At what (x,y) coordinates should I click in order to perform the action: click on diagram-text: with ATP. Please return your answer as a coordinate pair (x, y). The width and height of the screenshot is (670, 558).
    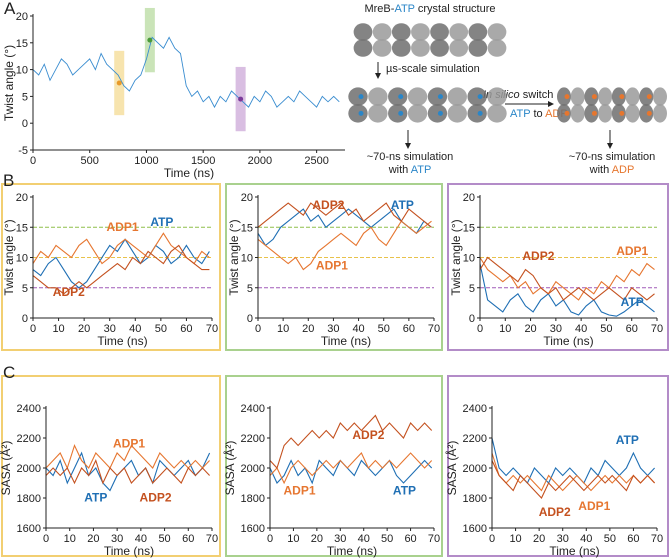
    Looking at the image, I should click on (410, 170).